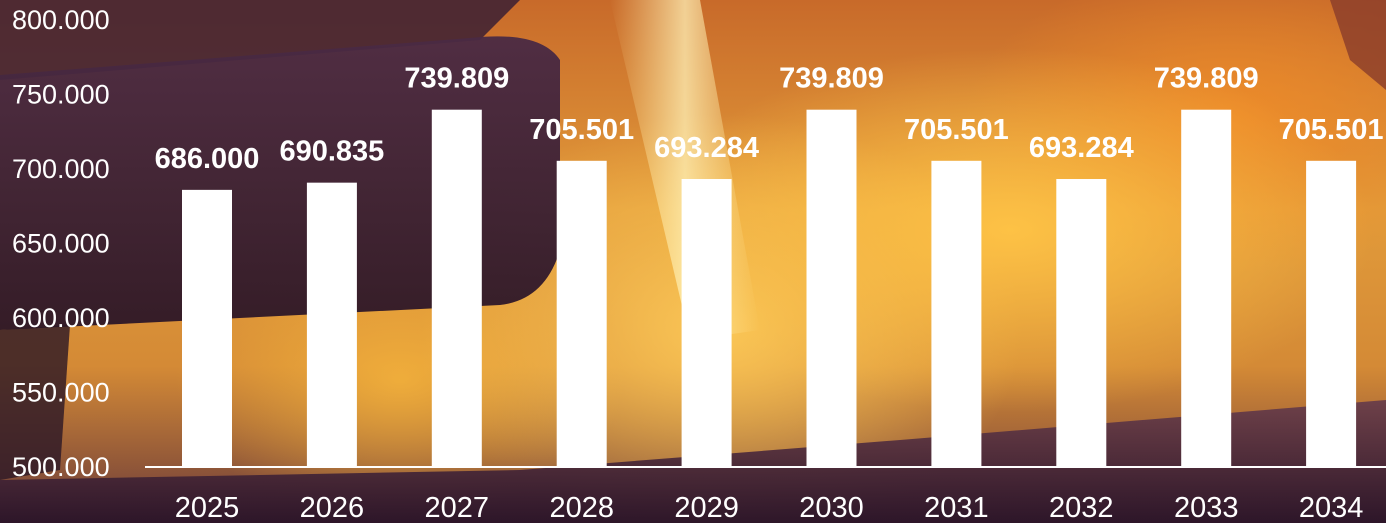  I want to click on data-label: 686.000, so click(207, 159).